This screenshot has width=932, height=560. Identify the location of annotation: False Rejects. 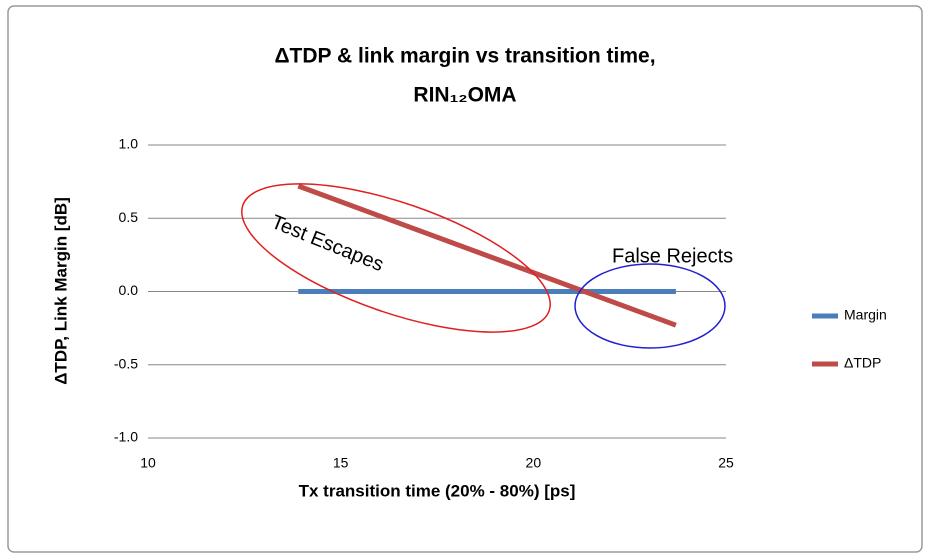
(672, 256).